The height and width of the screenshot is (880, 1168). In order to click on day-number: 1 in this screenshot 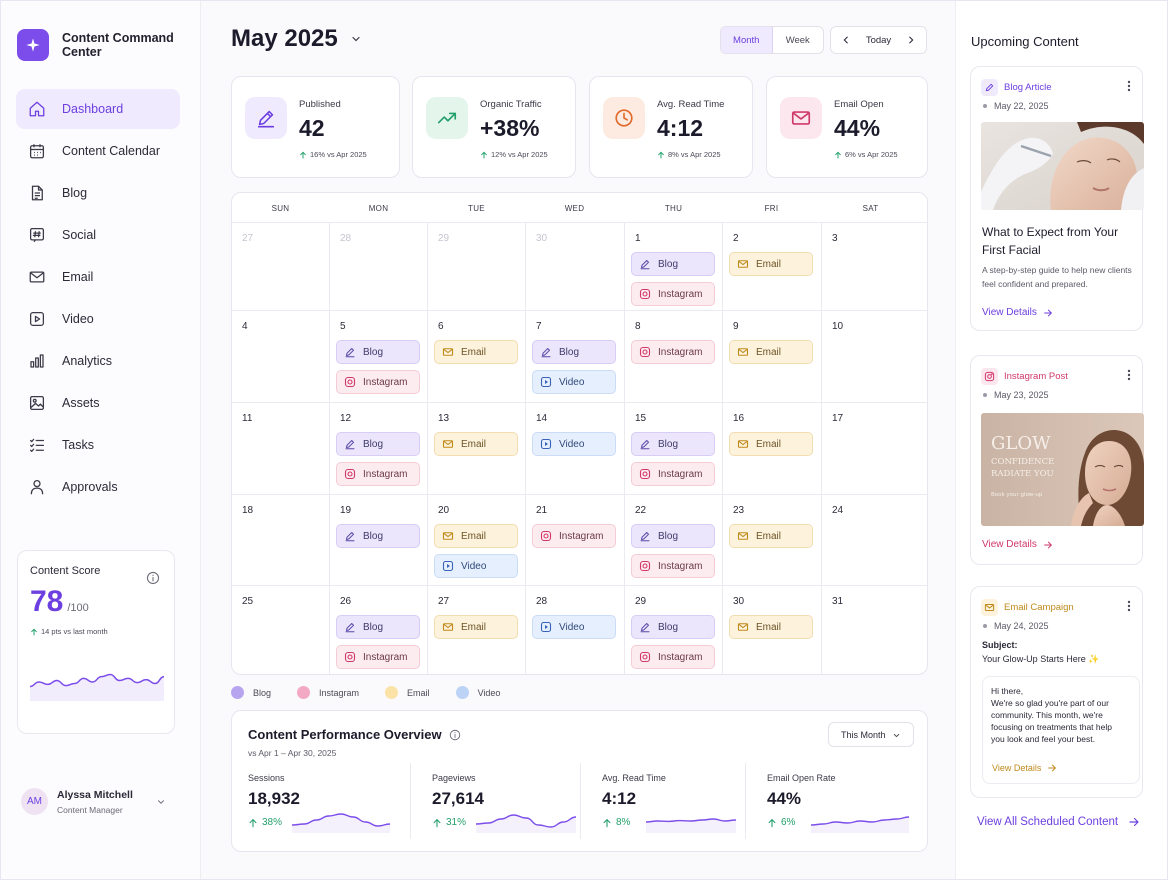, I will do `click(638, 238)`.